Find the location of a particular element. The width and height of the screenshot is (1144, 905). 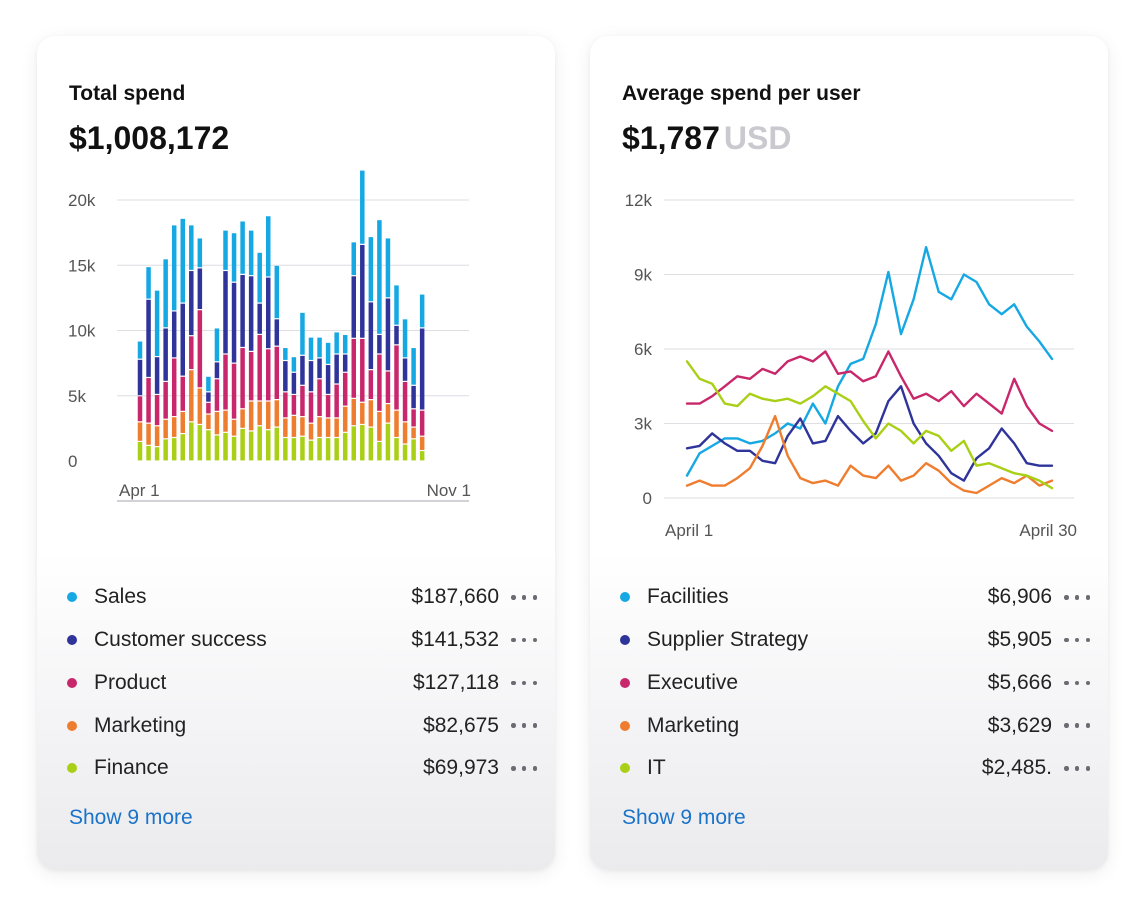

line-series-executive is located at coordinates (869, 391).